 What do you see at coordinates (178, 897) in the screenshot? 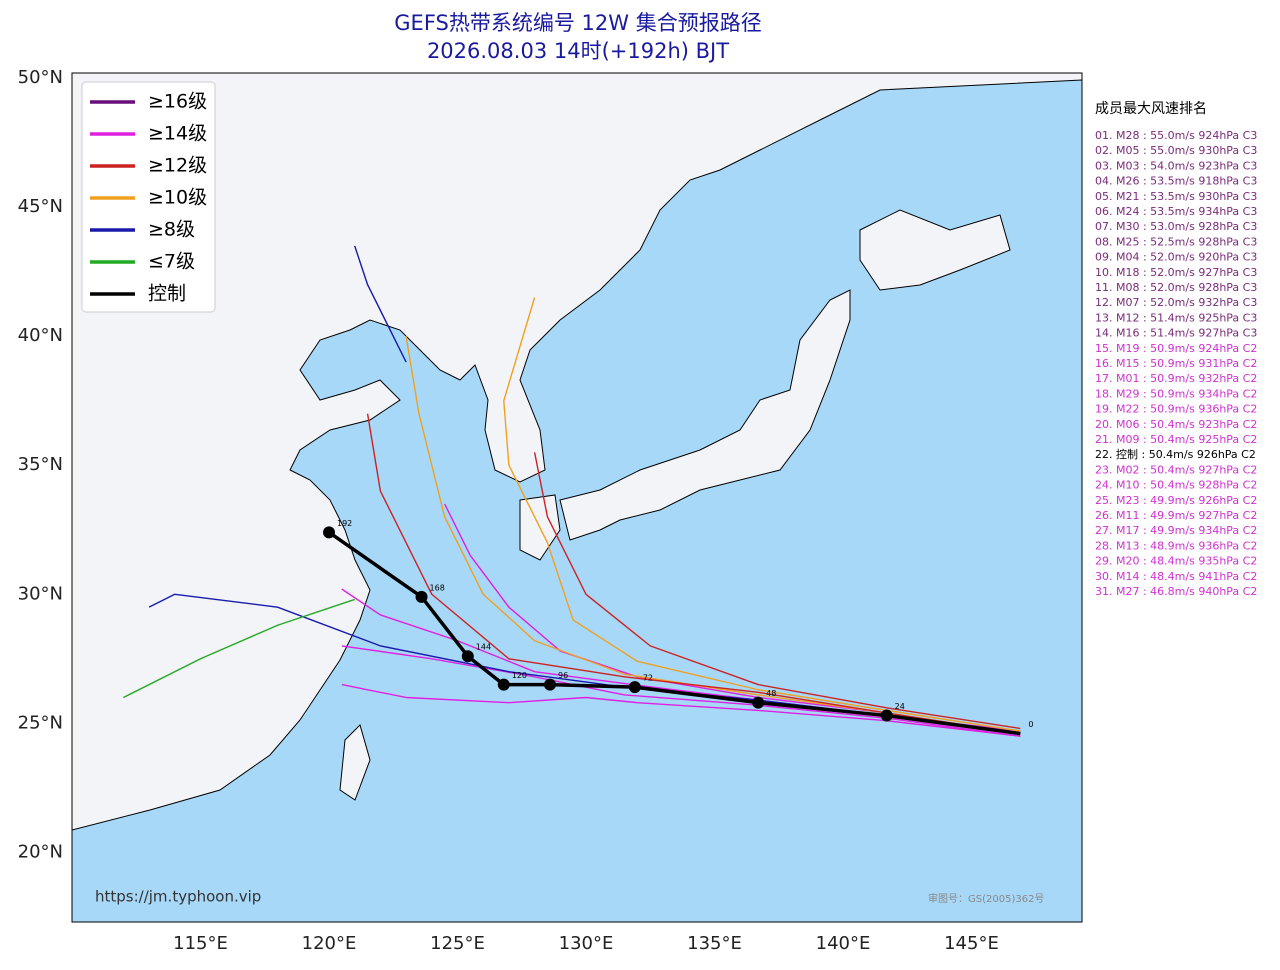
I see `source-url: https://jm.typhoon.vip` at bounding box center [178, 897].